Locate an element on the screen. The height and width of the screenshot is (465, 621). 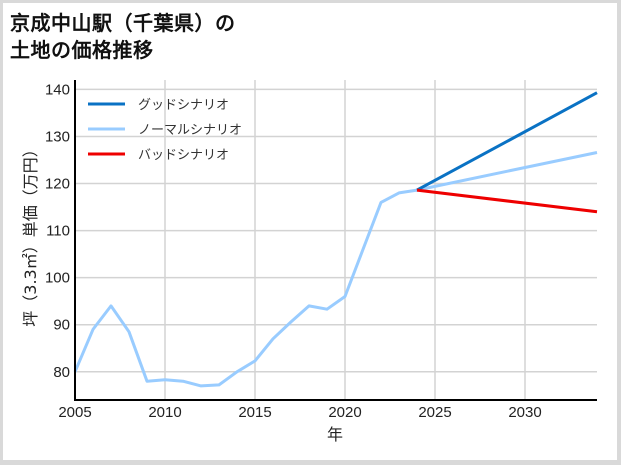
x-tick-label: 2015 is located at coordinates (254, 412).